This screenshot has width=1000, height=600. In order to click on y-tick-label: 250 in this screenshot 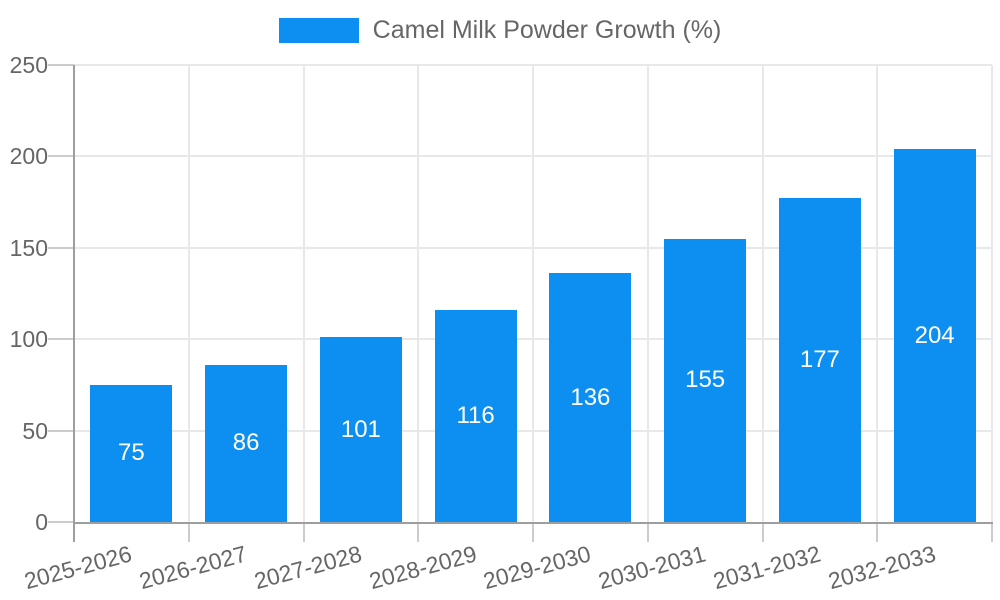, I will do `click(28, 65)`.